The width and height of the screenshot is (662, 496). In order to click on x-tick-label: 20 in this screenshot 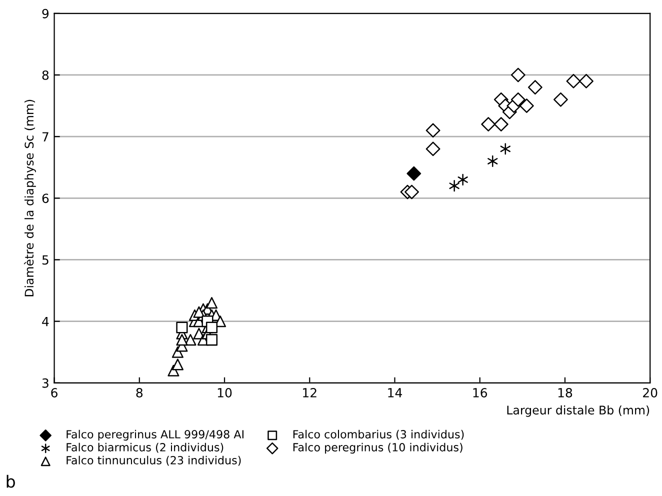, I will do `click(650, 393)`.